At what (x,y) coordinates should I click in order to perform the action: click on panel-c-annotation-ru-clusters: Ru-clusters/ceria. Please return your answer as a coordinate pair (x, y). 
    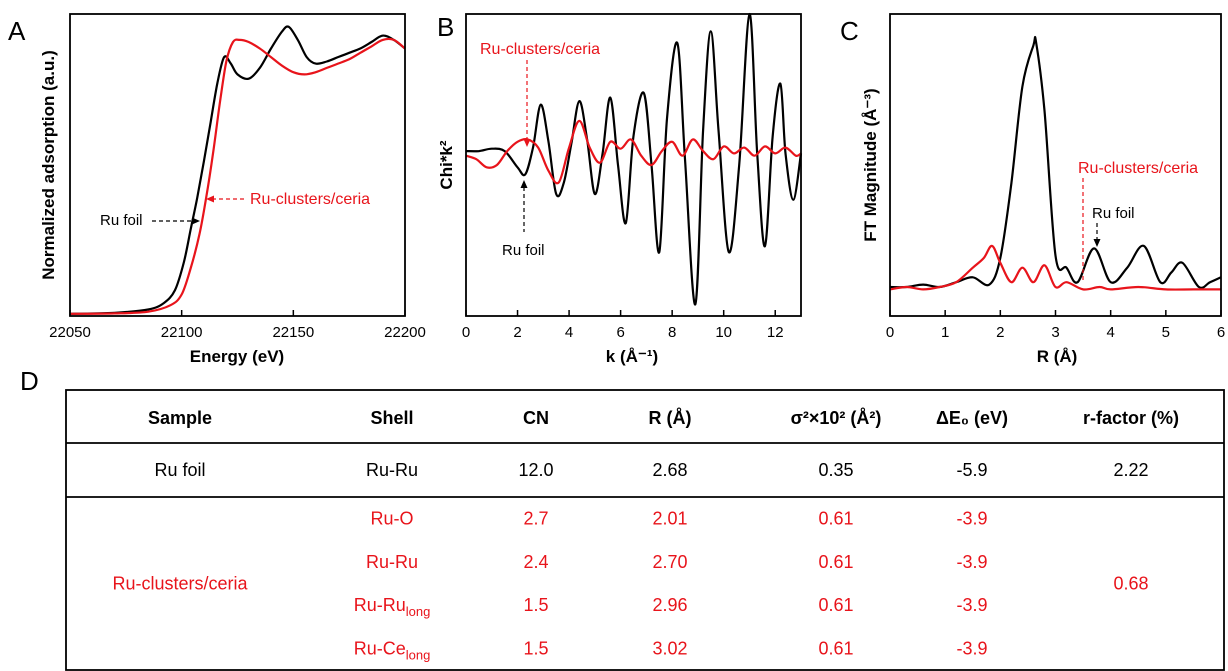
    Looking at the image, I should click on (1138, 221).